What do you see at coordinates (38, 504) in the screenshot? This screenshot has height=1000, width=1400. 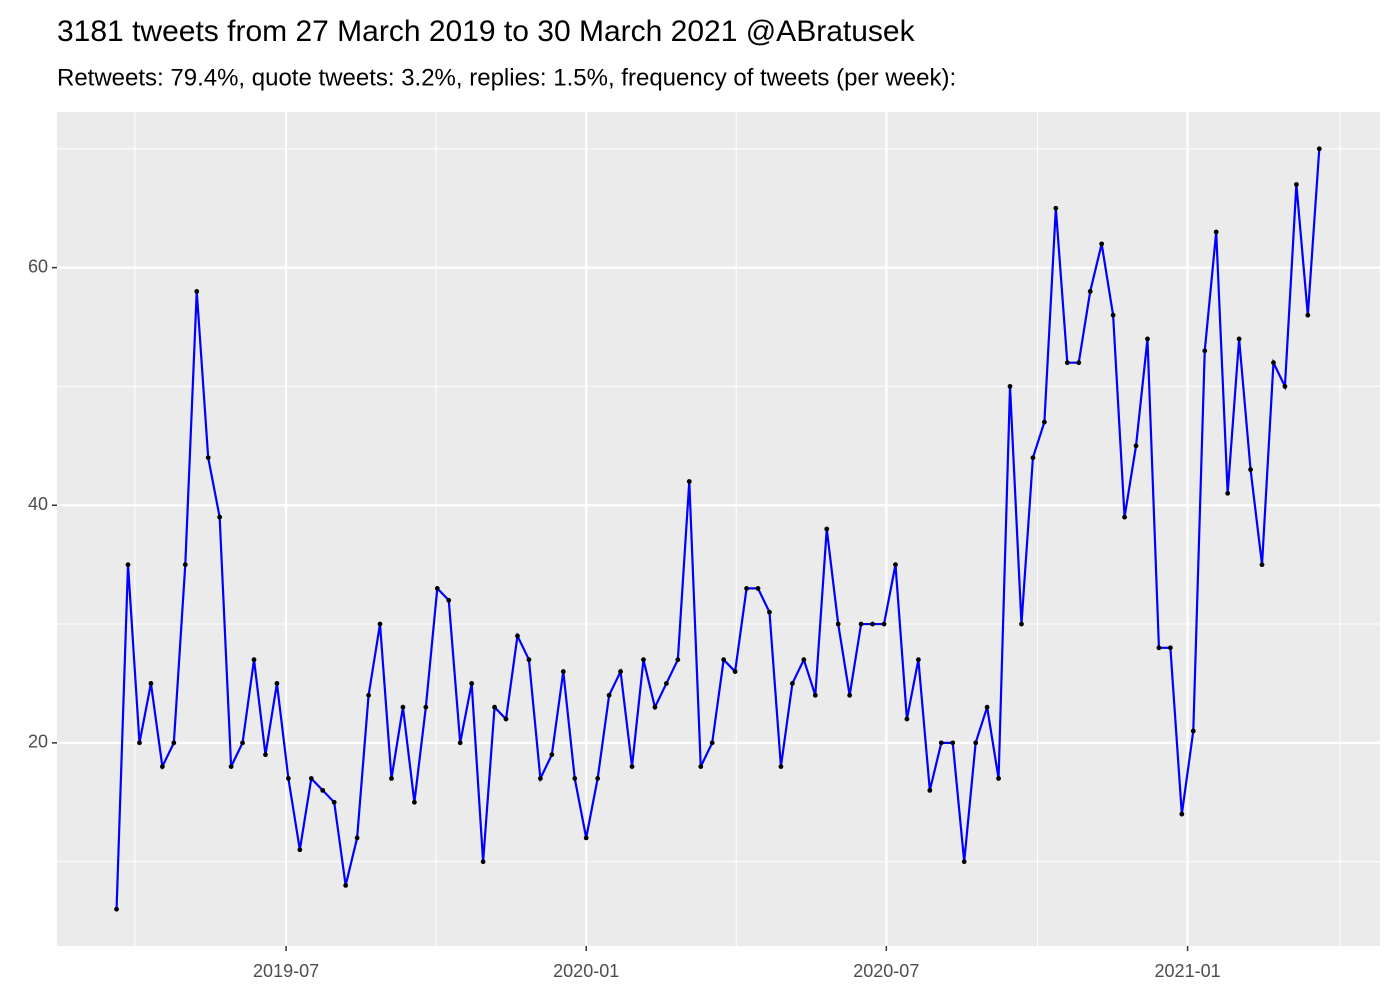 I see `y-tick-label: 40` at bounding box center [38, 504].